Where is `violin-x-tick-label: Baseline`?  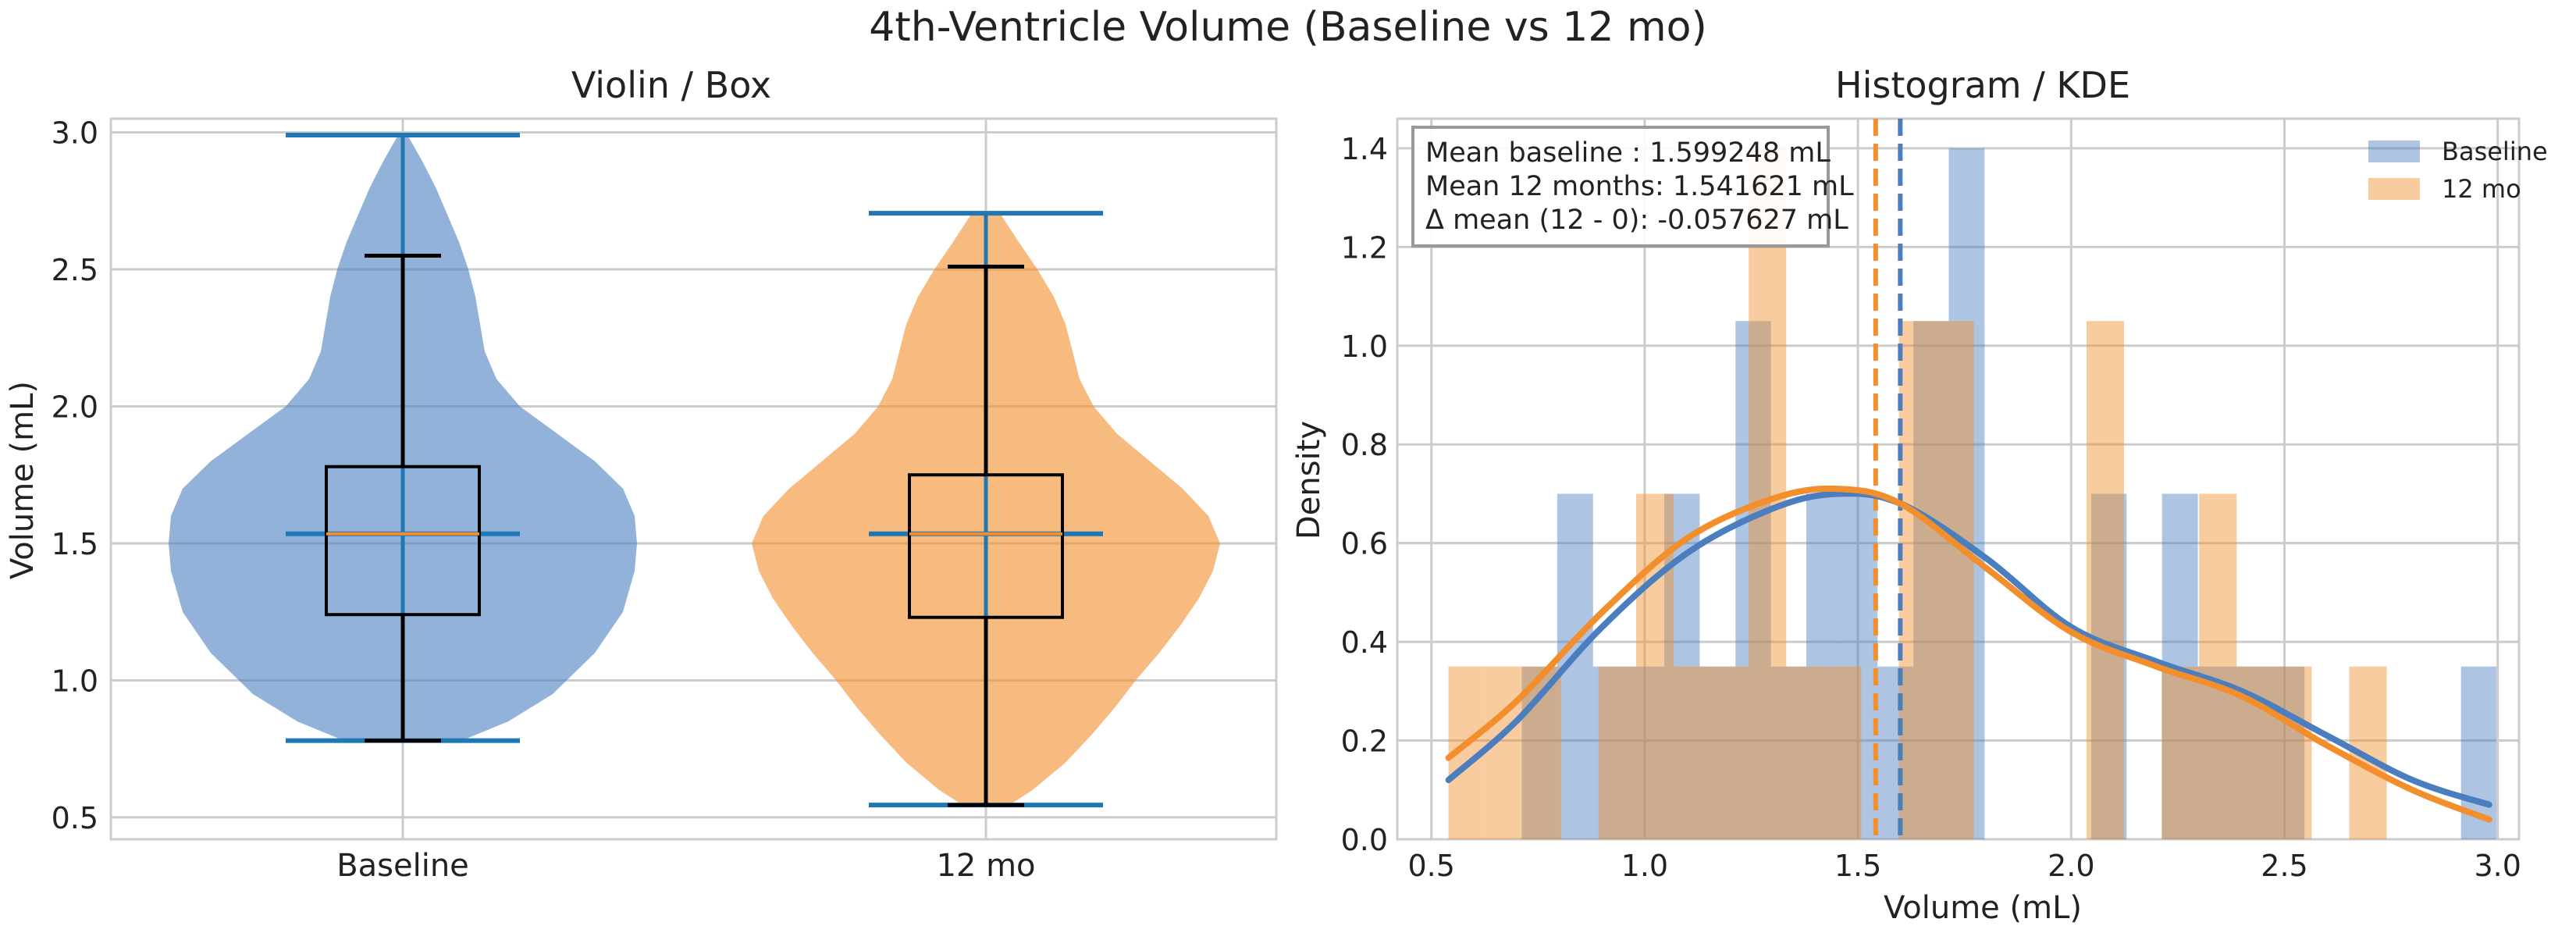 violin-x-tick-label: Baseline is located at coordinates (402, 866).